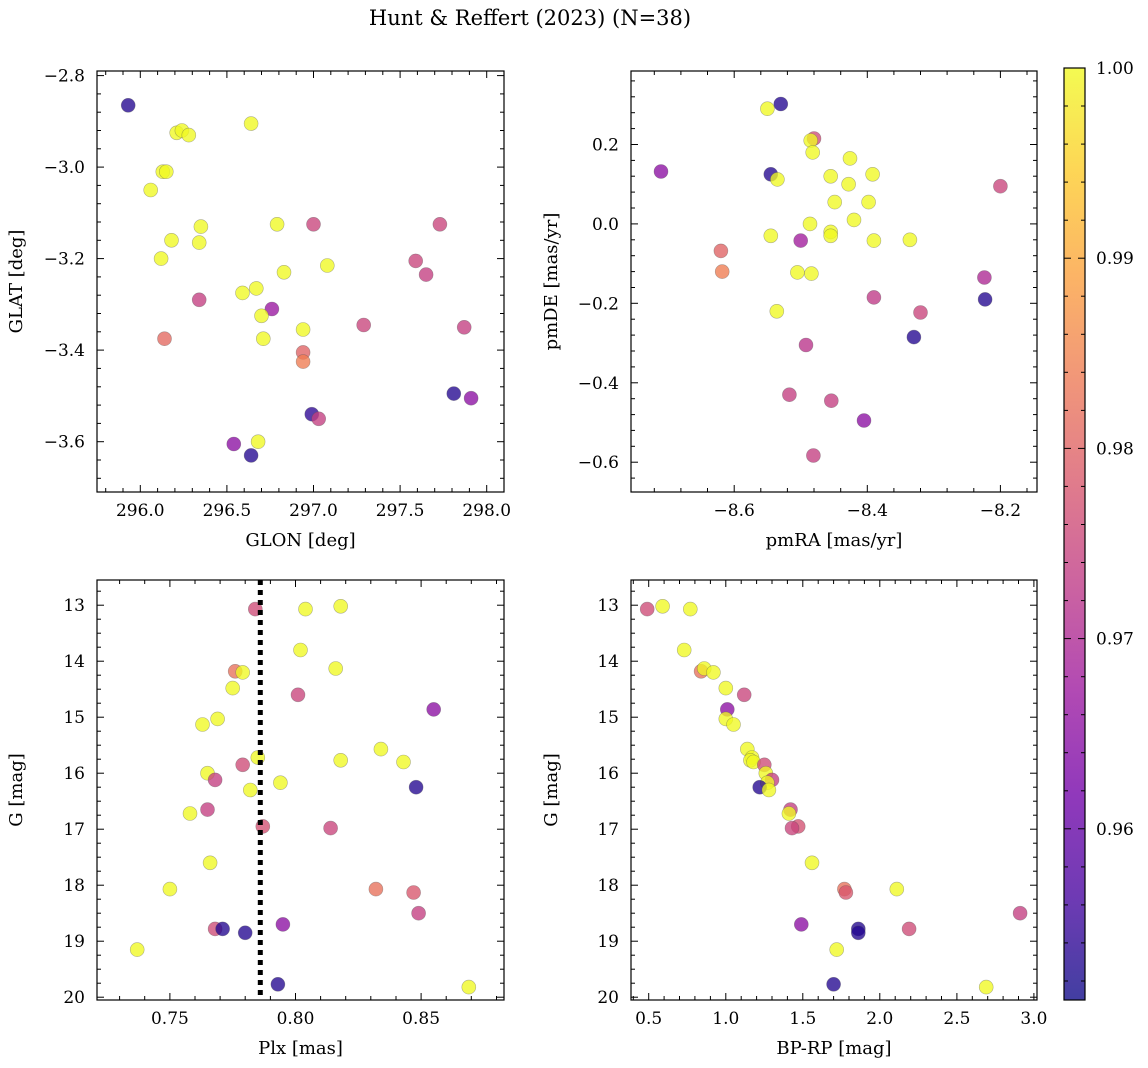  I want to click on x-tick-label: 298.0, so click(486, 511).